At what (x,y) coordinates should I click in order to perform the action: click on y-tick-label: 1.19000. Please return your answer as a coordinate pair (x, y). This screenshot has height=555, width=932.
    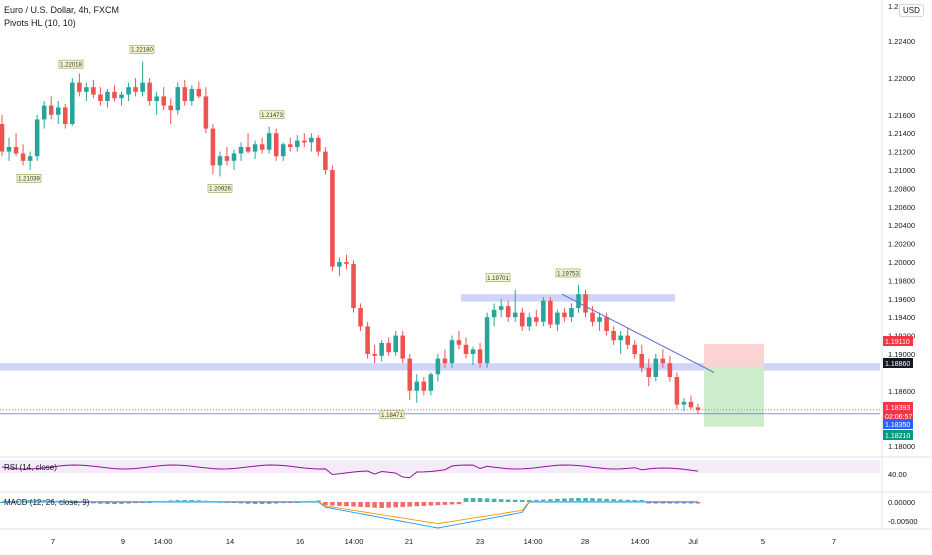
    Looking at the image, I should click on (901, 354).